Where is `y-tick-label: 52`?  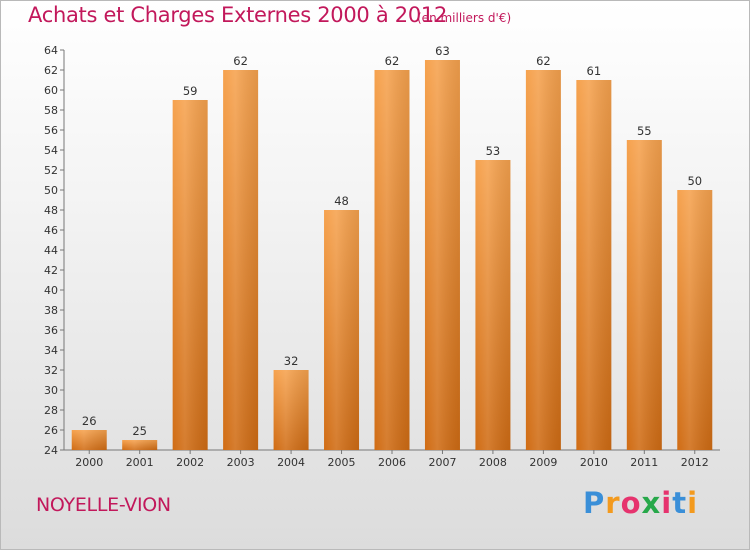
y-tick-label: 52 is located at coordinates (51, 170).